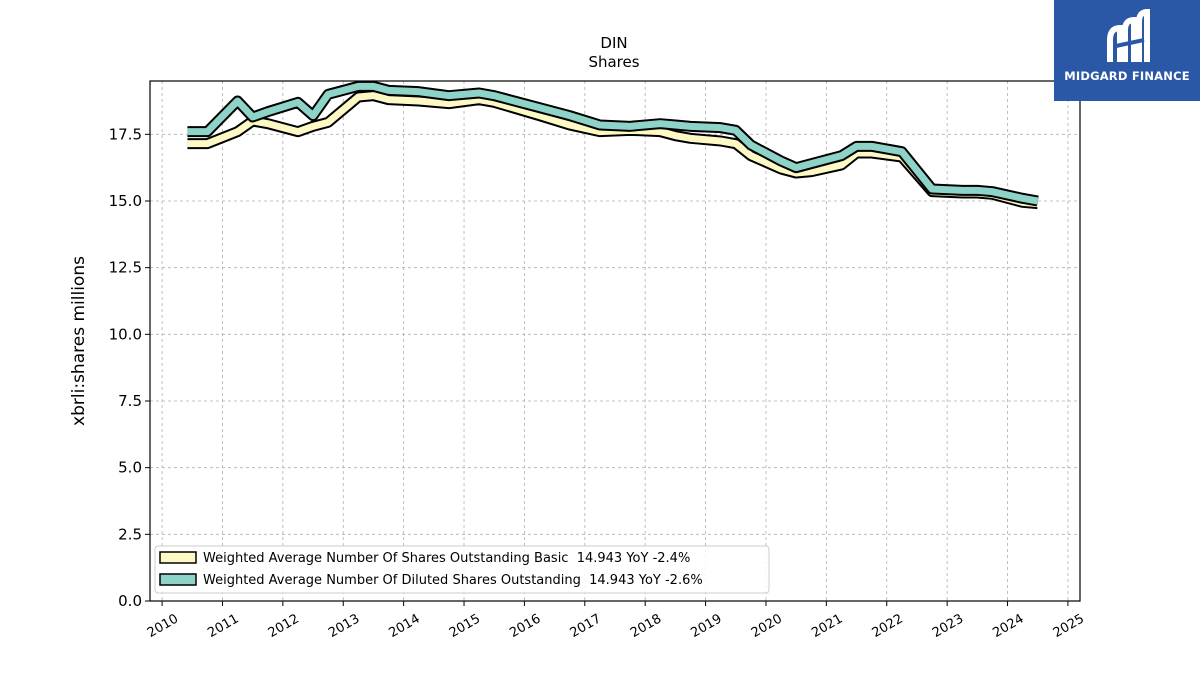 The image size is (1200, 675). Describe the element at coordinates (888, 626) in the screenshot. I see `x-tick-label: 2022` at that location.